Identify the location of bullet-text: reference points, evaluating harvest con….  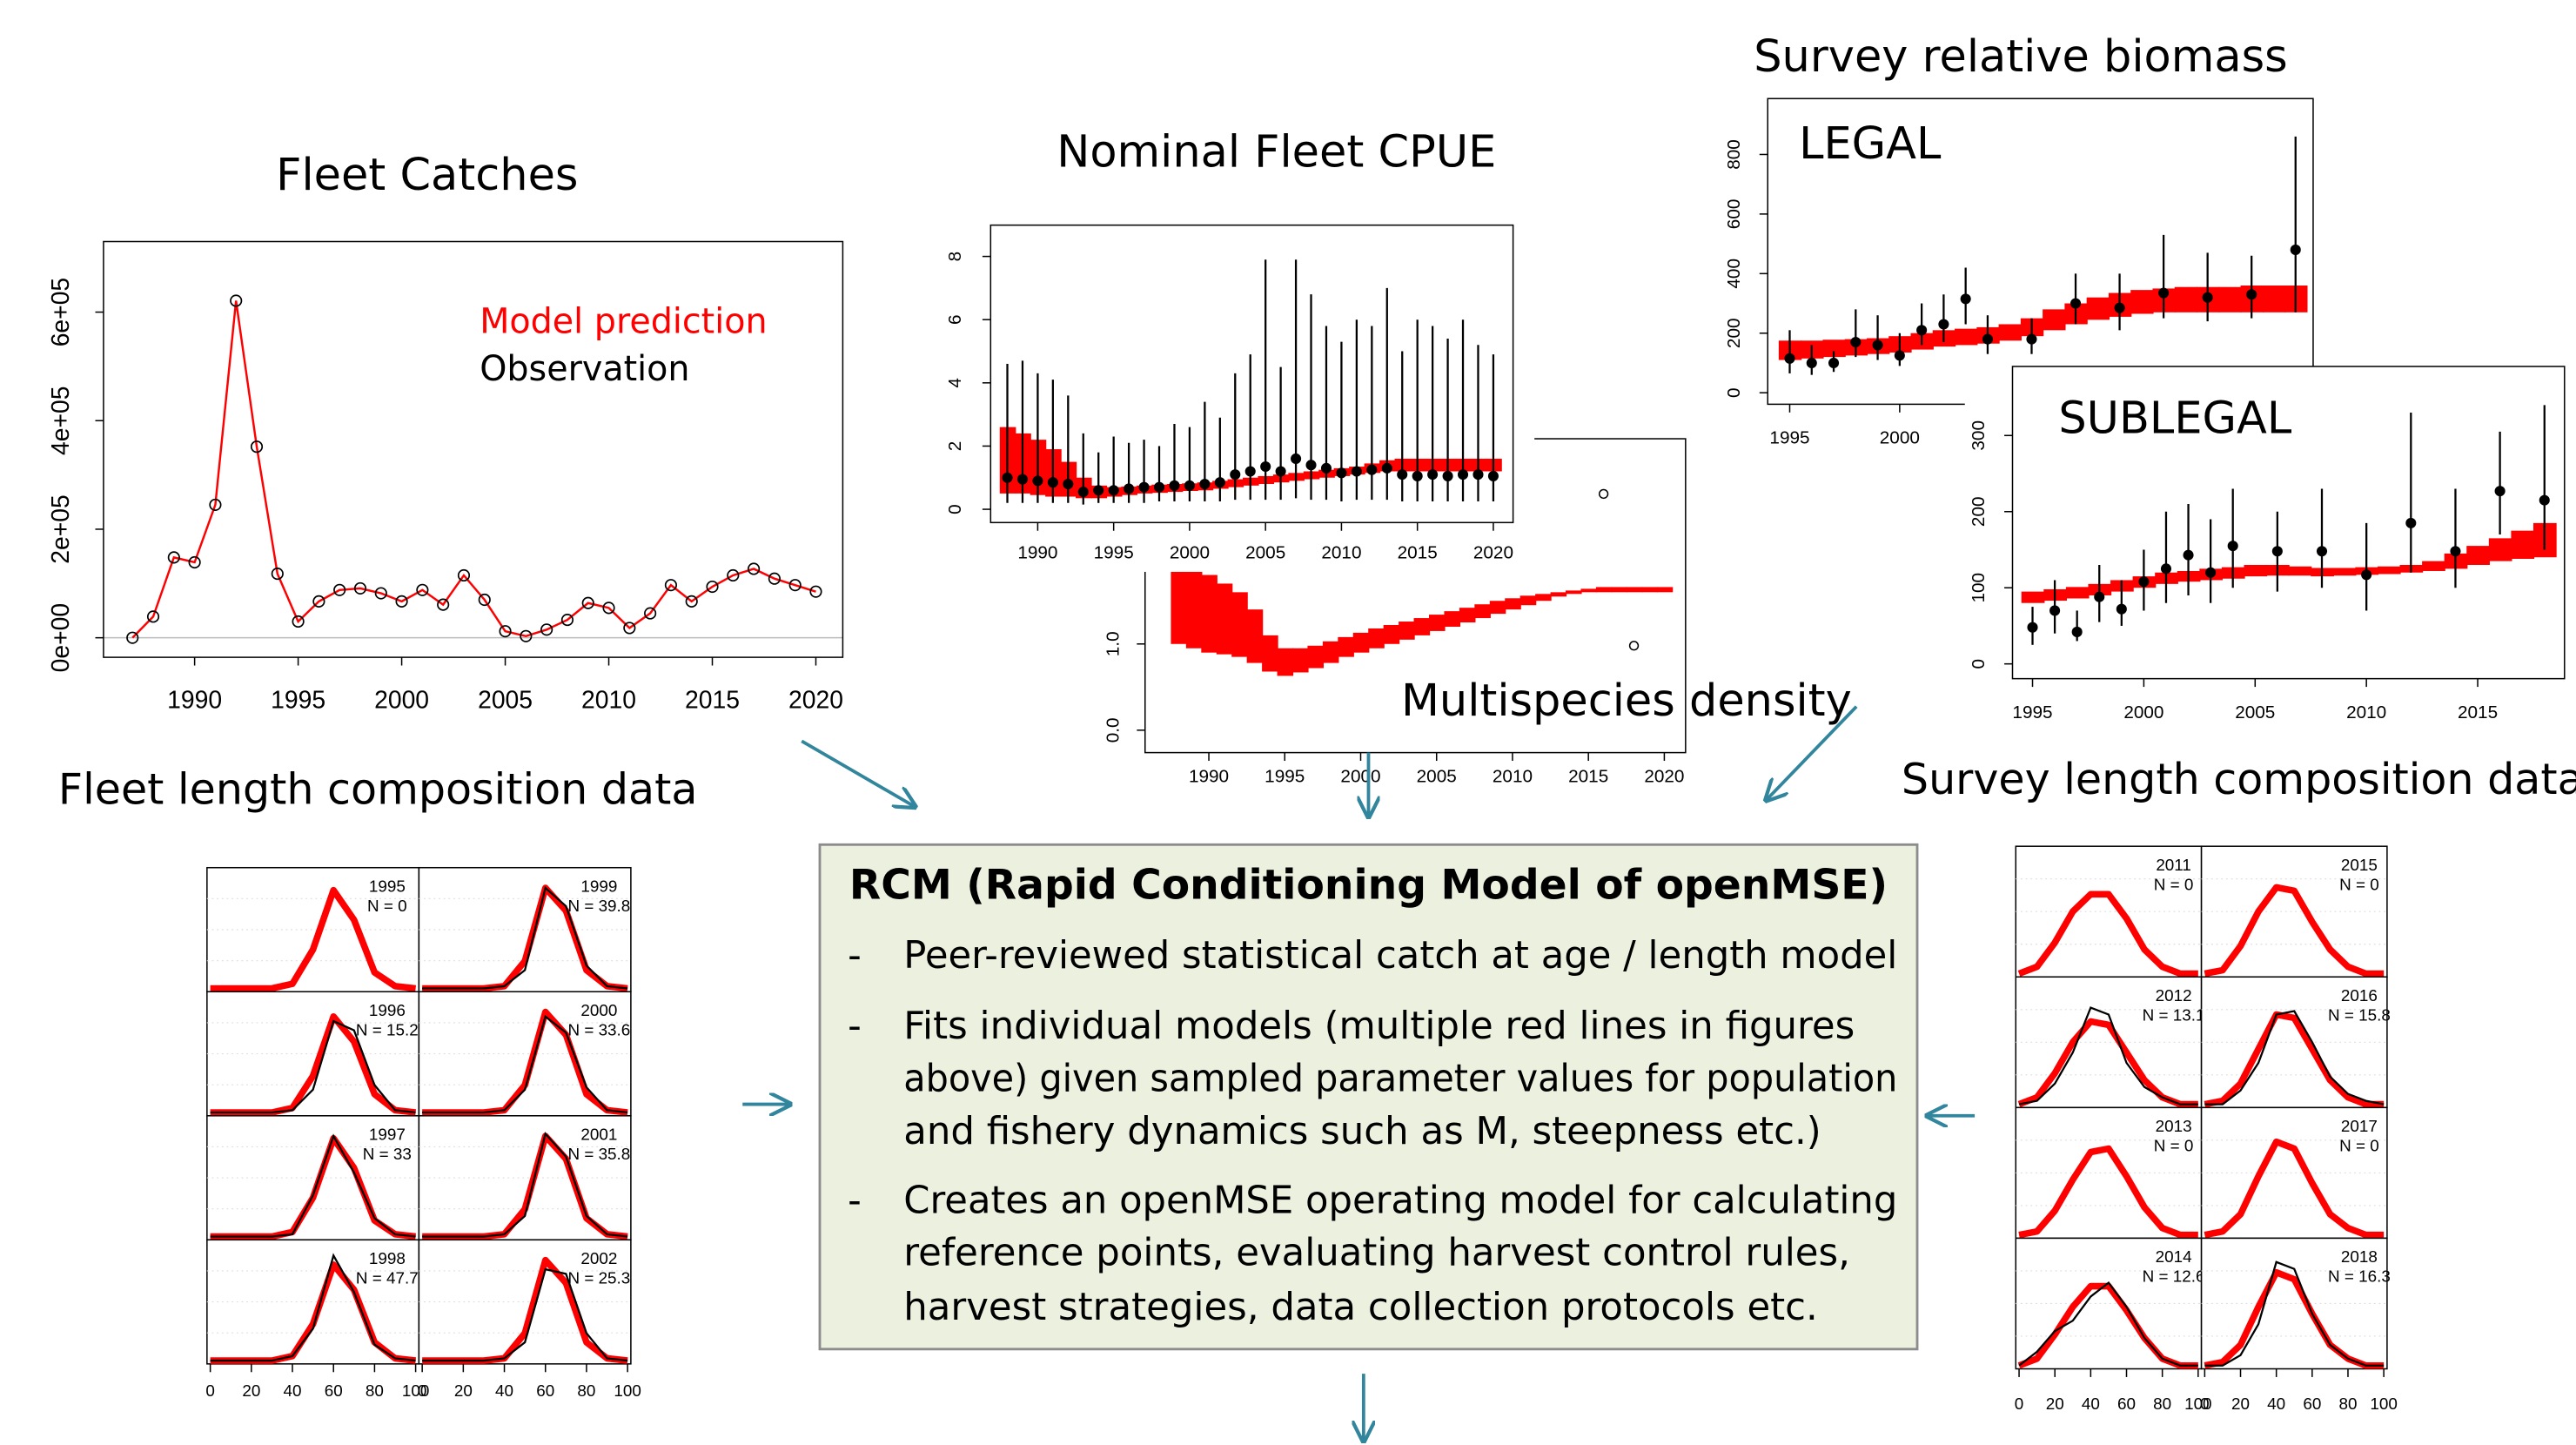
(1376, 1254).